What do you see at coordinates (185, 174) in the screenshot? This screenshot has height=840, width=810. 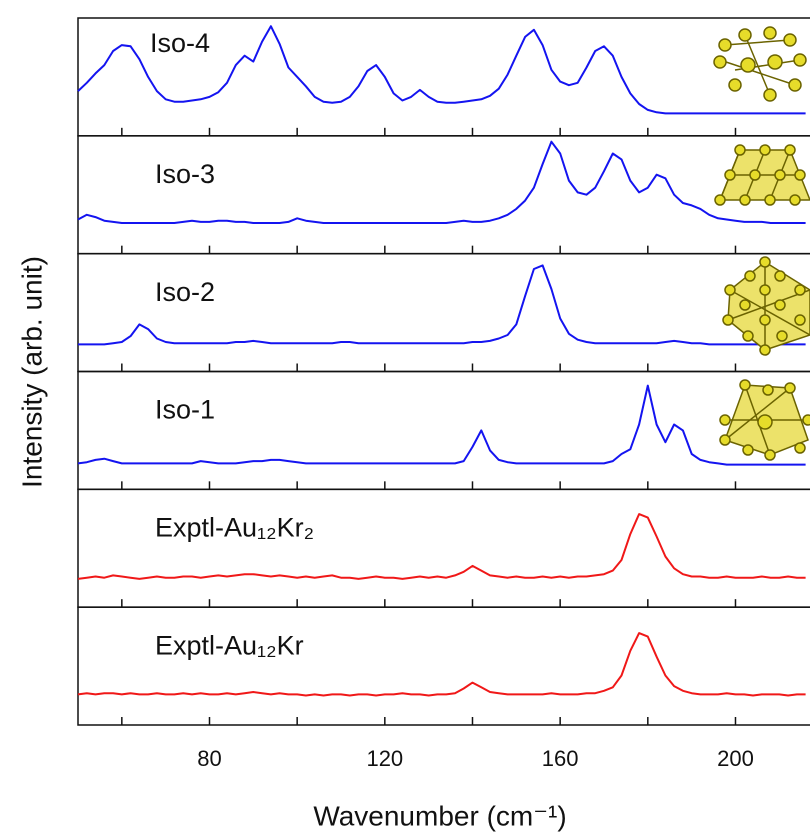 I see `series-label: Iso-3` at bounding box center [185, 174].